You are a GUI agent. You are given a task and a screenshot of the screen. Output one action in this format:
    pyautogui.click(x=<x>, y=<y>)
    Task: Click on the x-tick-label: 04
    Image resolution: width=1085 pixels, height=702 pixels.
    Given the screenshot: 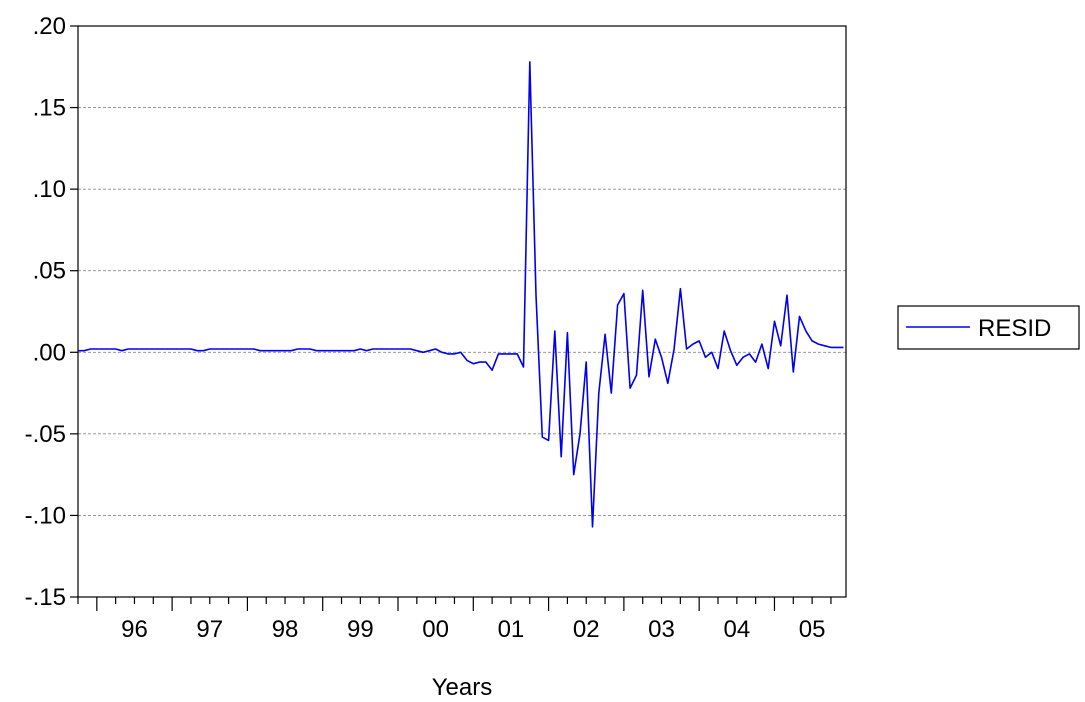 What is the action you would take?
    pyautogui.click(x=736, y=629)
    